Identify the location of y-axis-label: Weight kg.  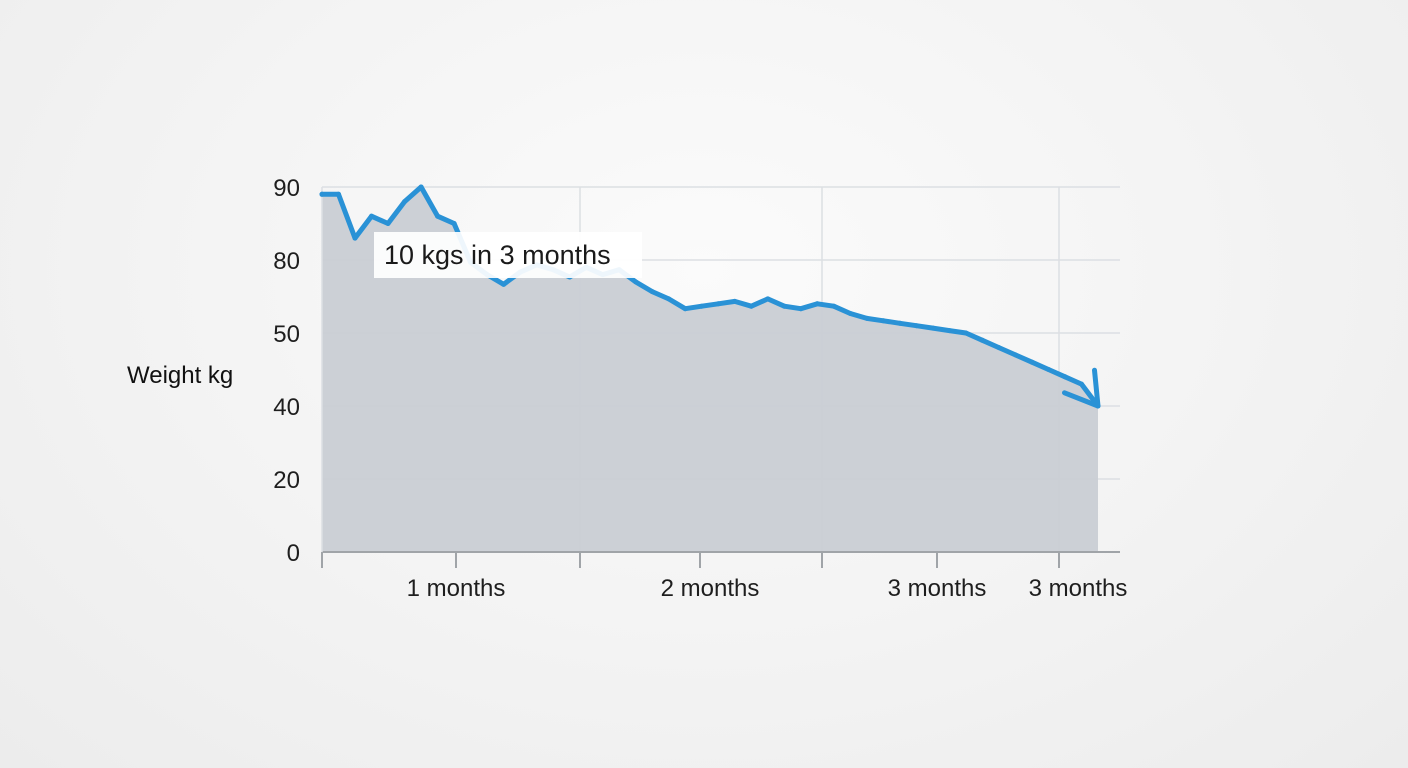
(180, 375).